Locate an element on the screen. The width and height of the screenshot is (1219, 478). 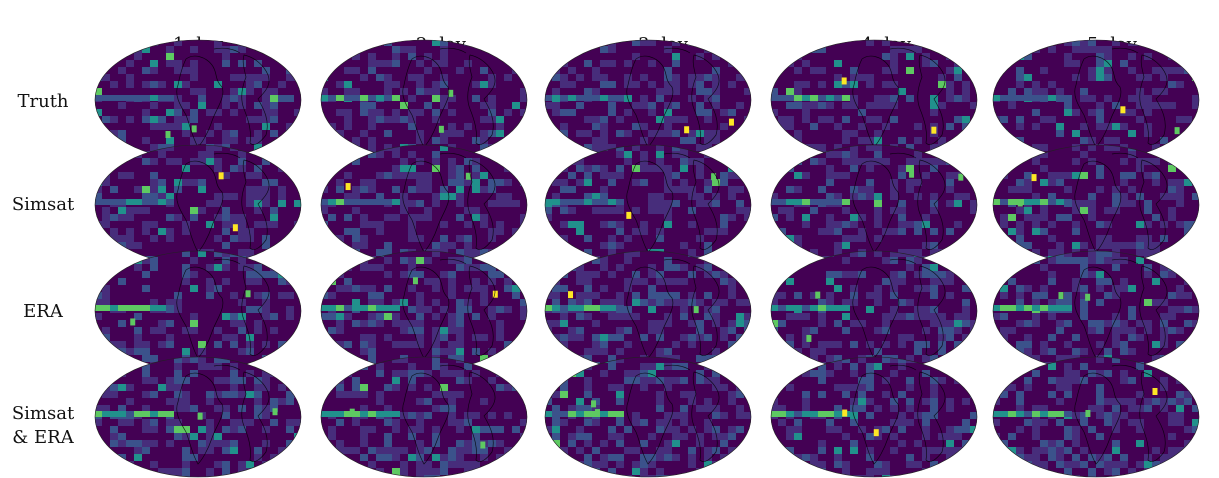
map-truth-3-day is located at coordinates (648, 100).